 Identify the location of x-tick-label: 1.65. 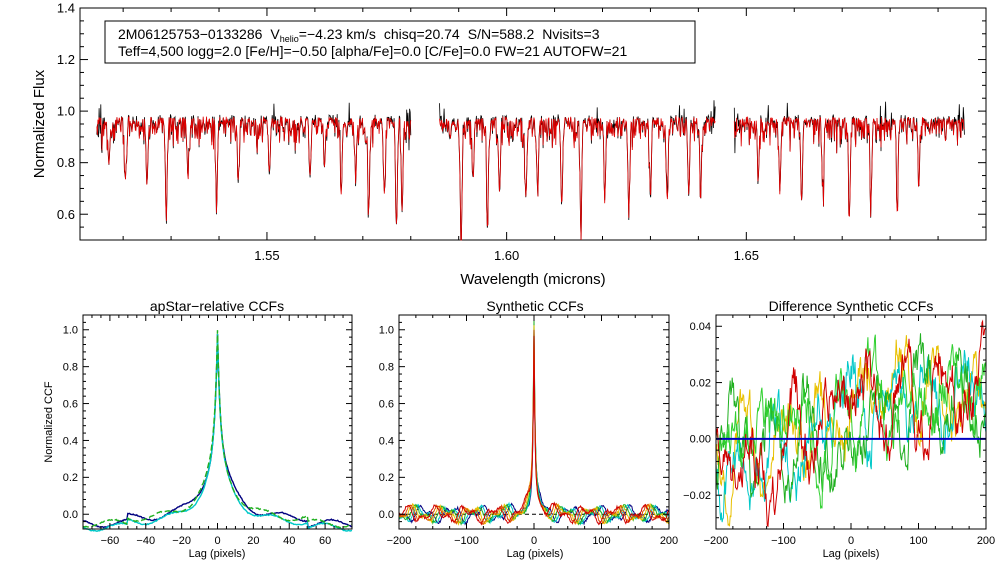
(746, 255).